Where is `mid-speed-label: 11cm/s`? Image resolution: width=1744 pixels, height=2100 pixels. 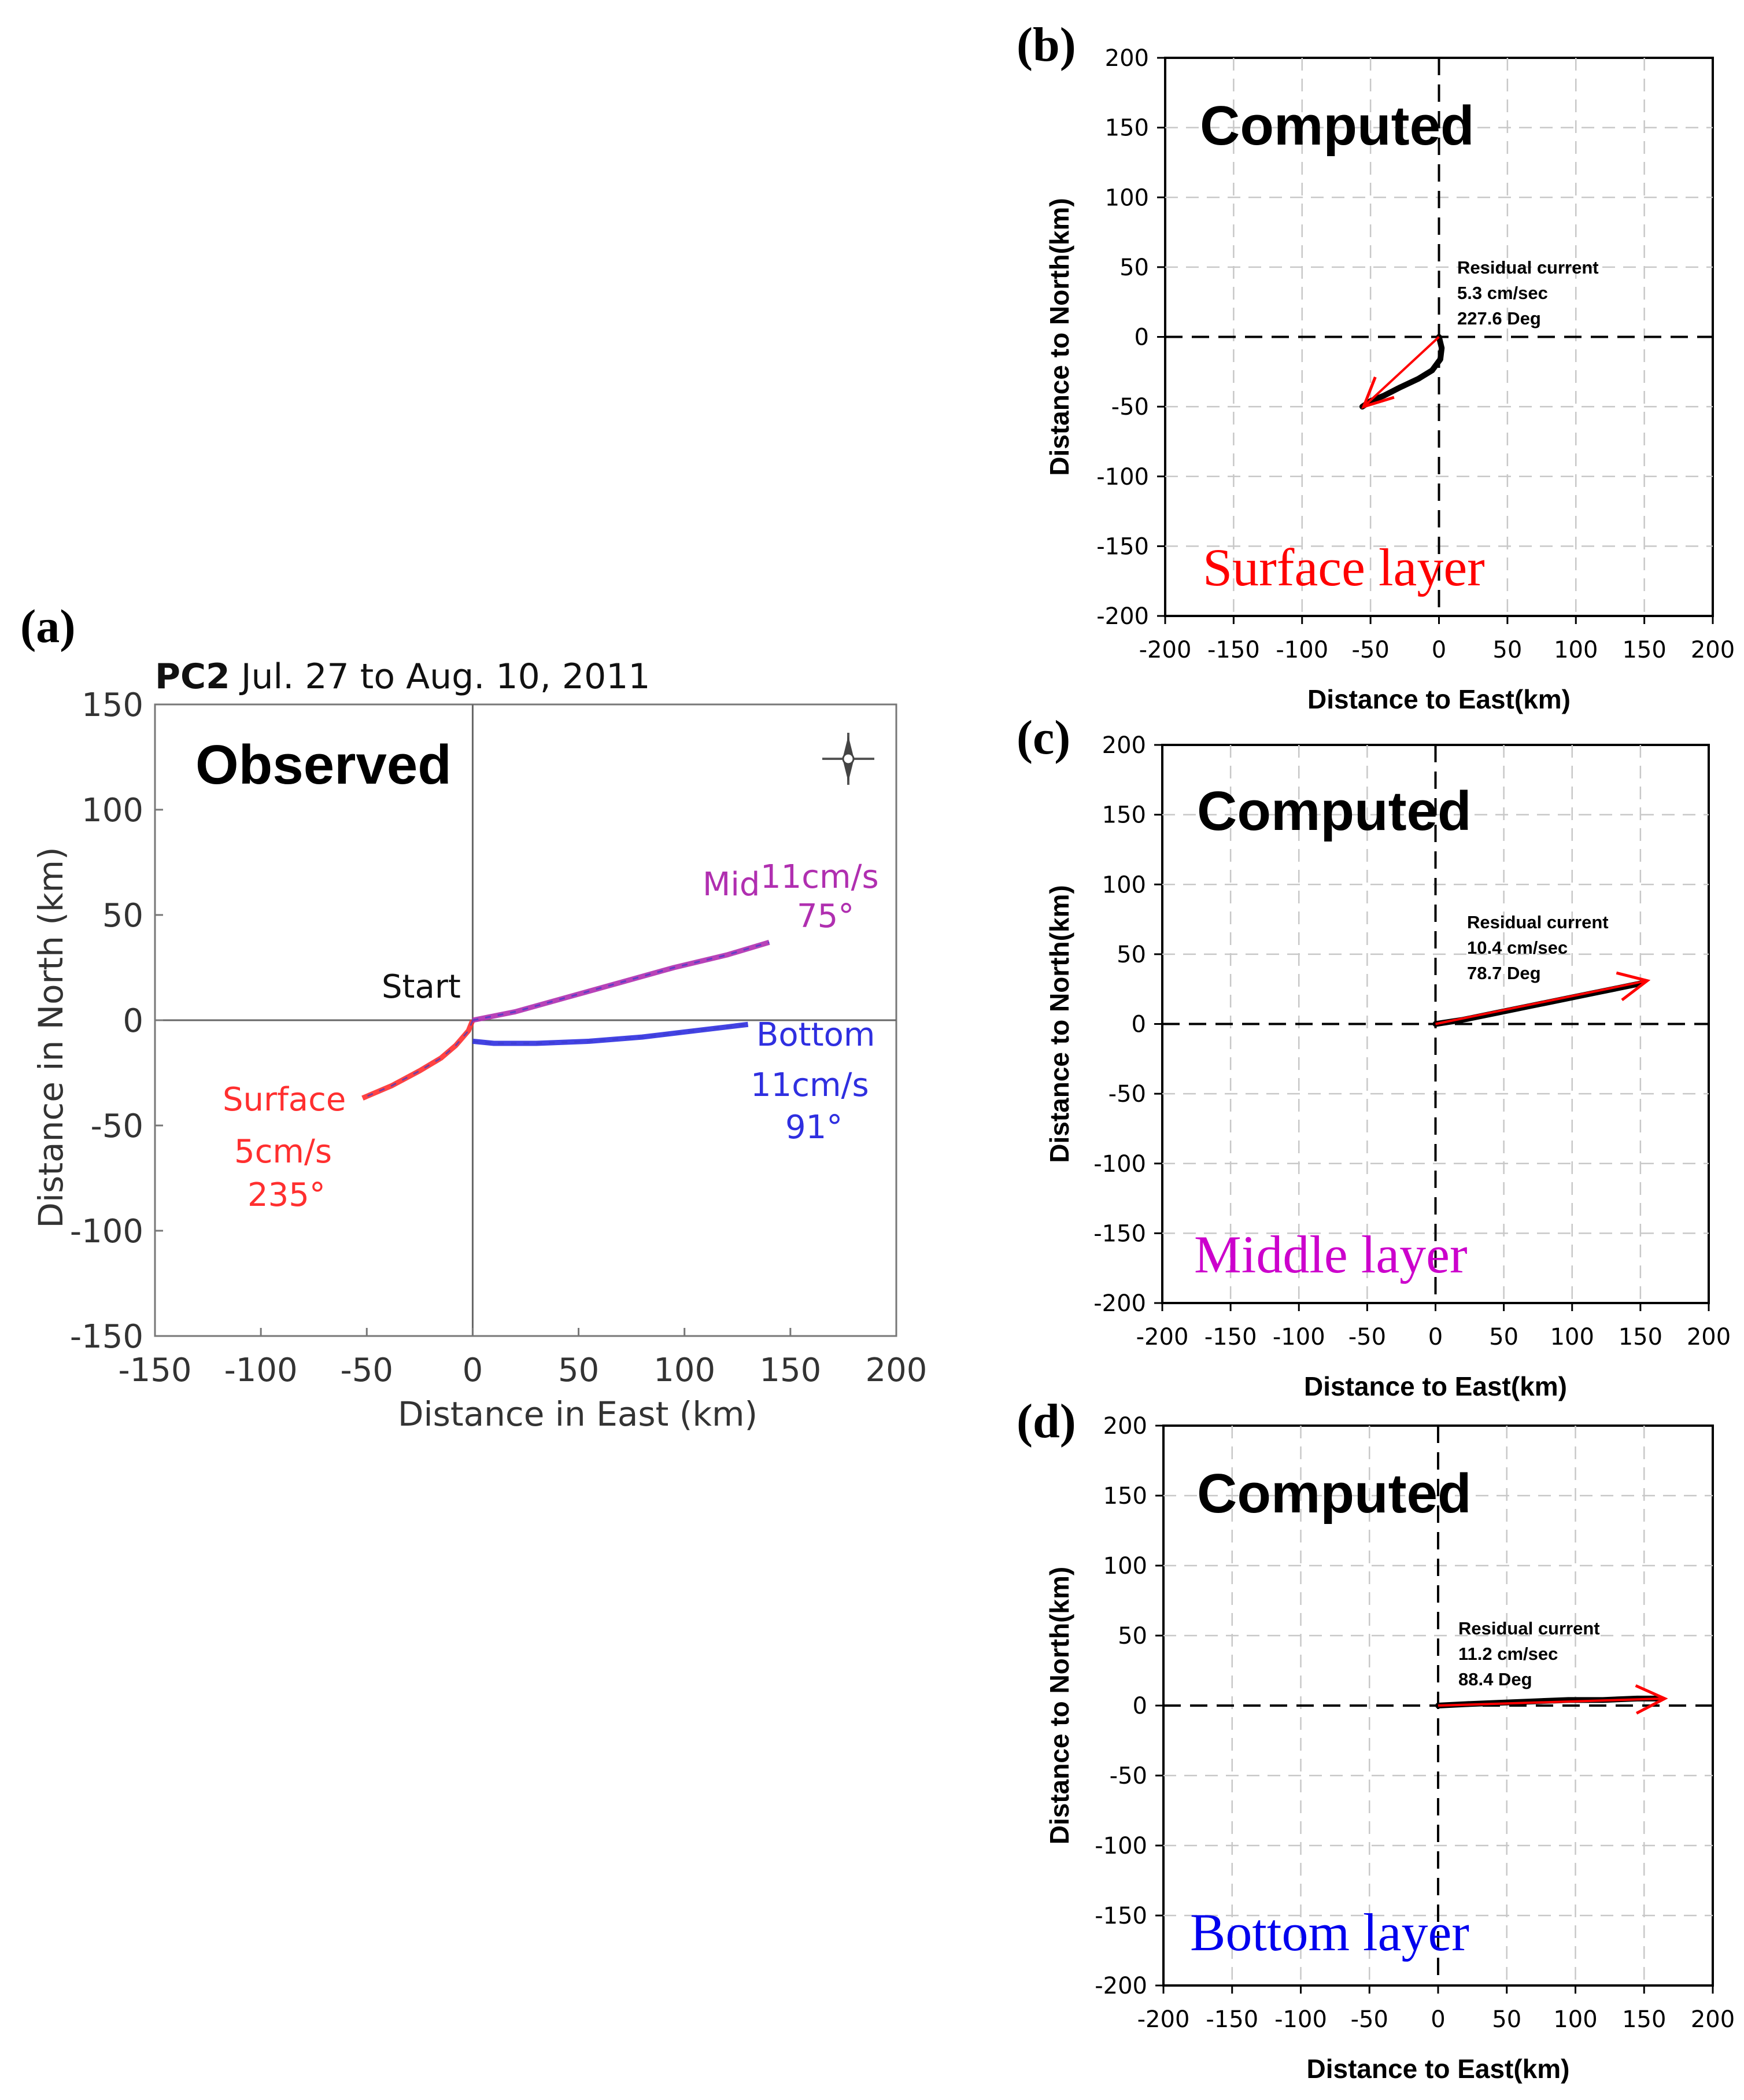
mid-speed-label: 11cm/s is located at coordinates (819, 877).